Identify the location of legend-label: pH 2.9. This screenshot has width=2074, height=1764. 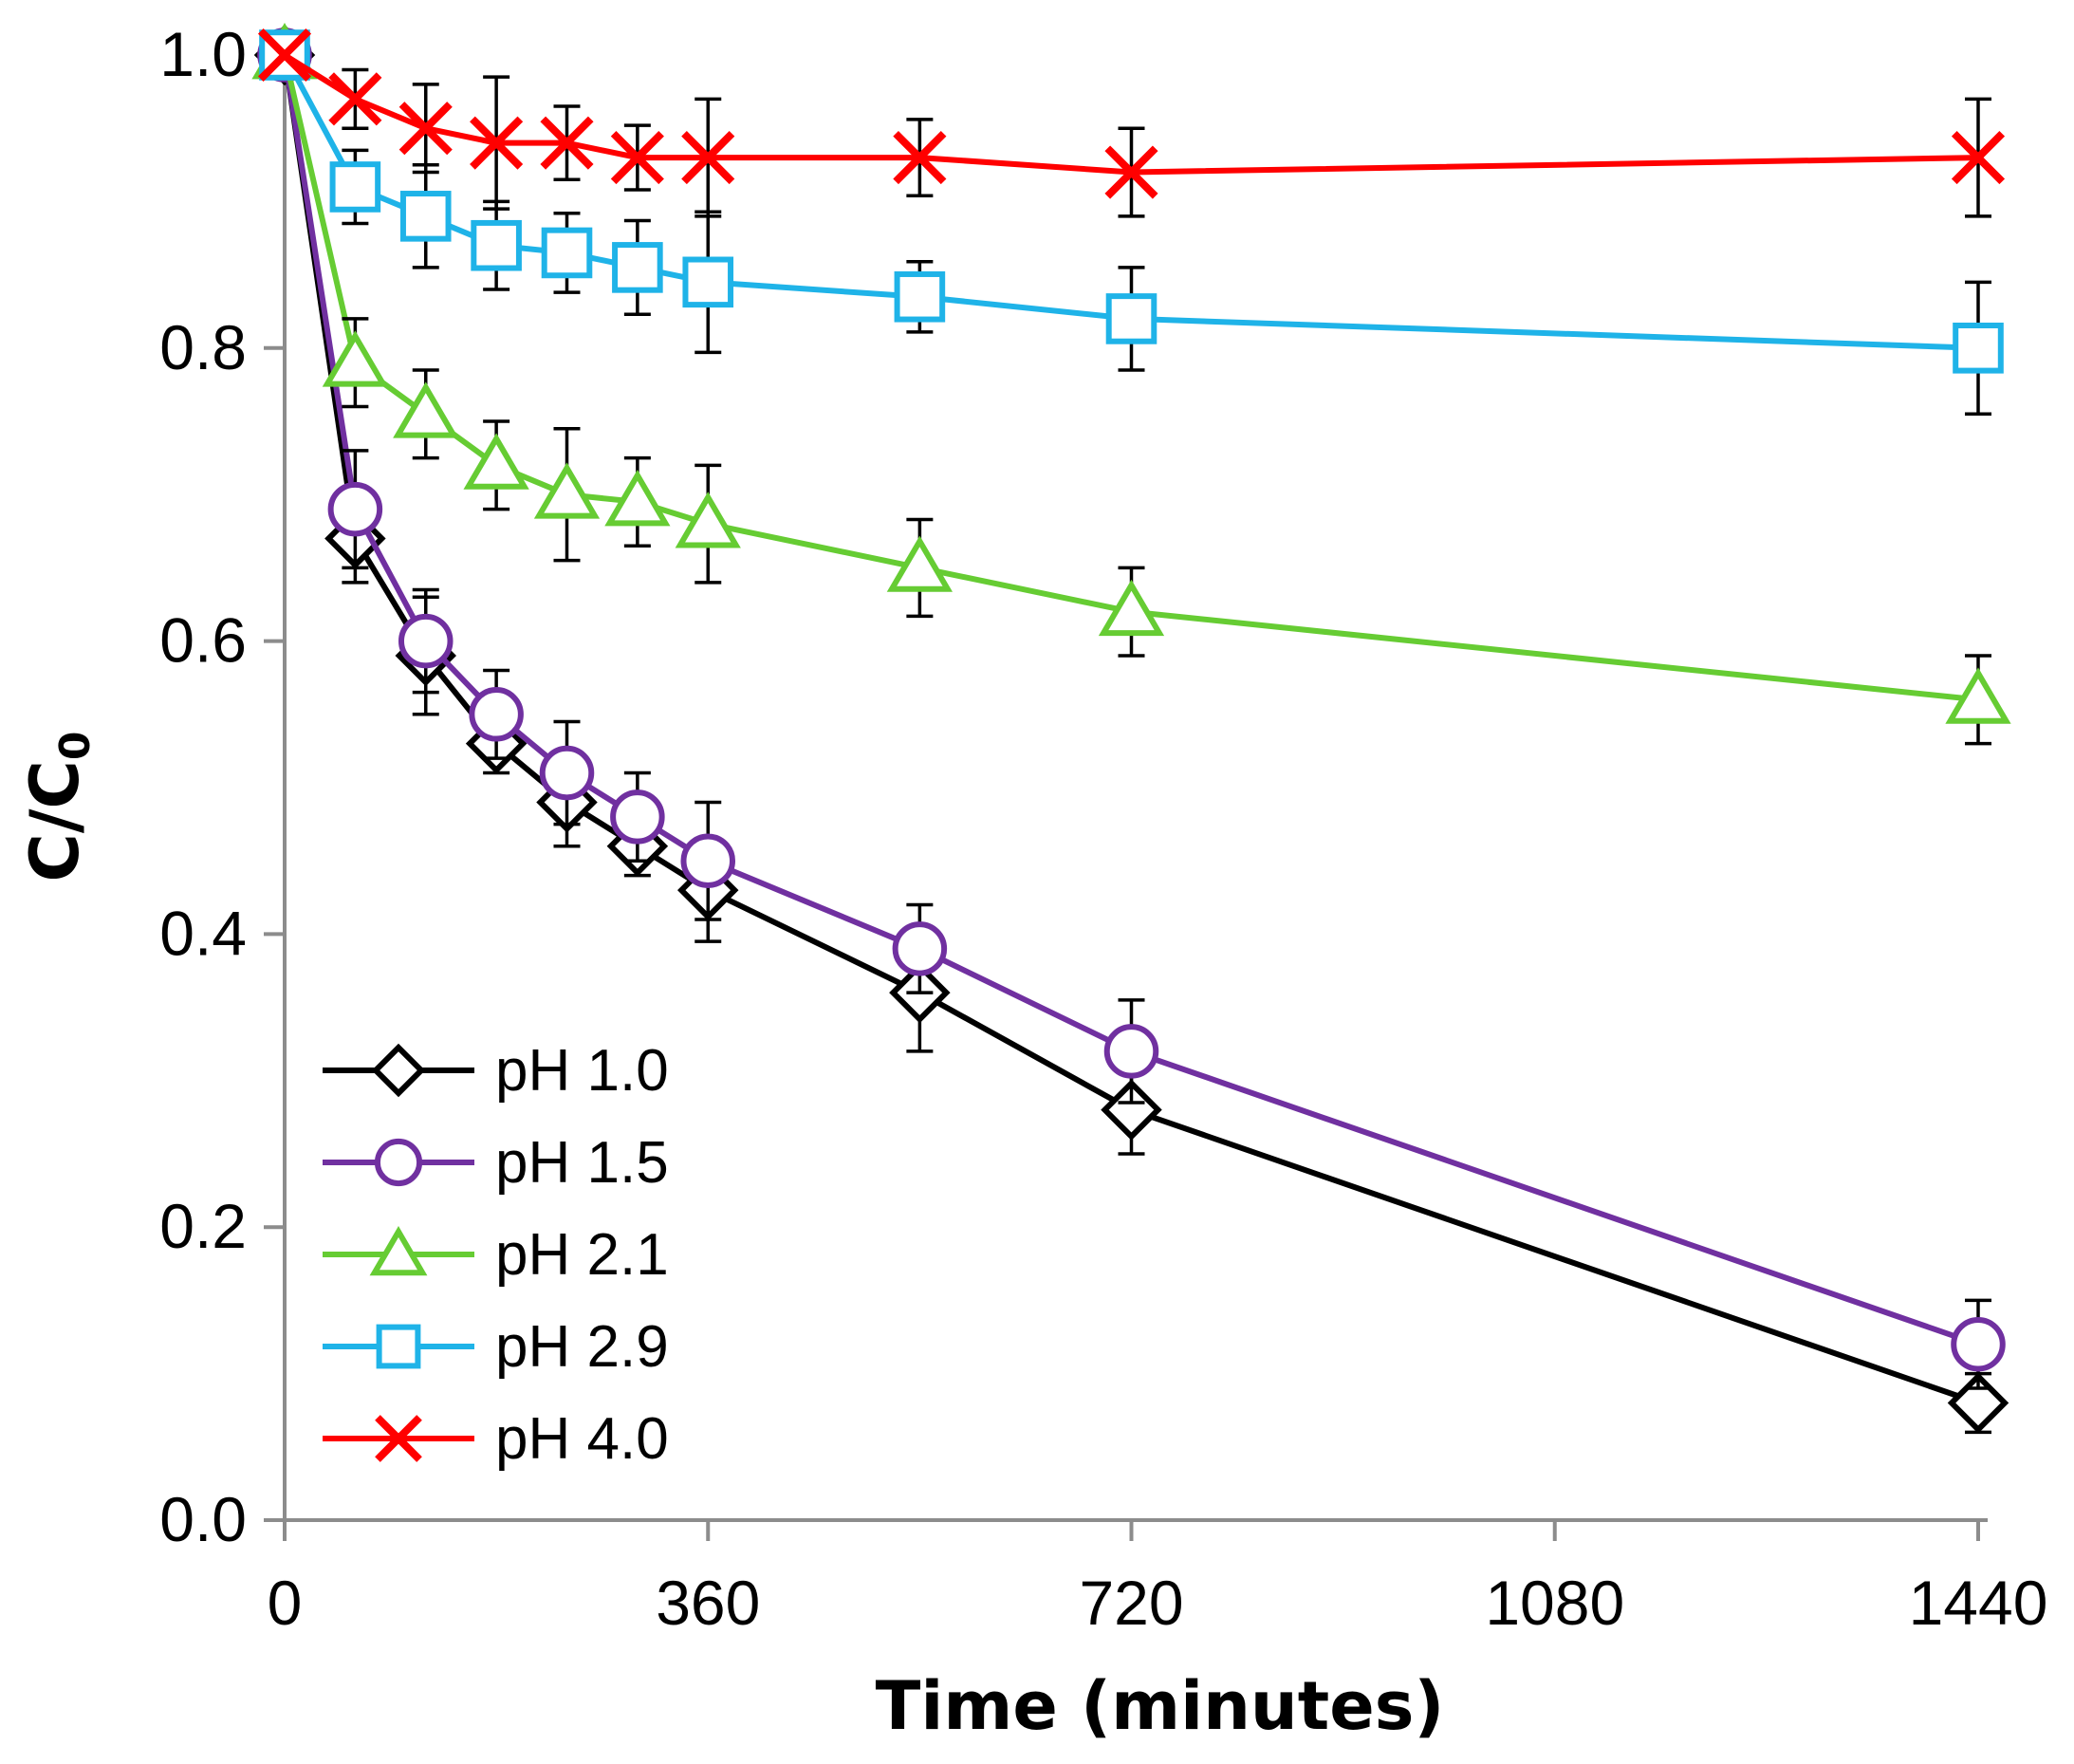
(582, 1347).